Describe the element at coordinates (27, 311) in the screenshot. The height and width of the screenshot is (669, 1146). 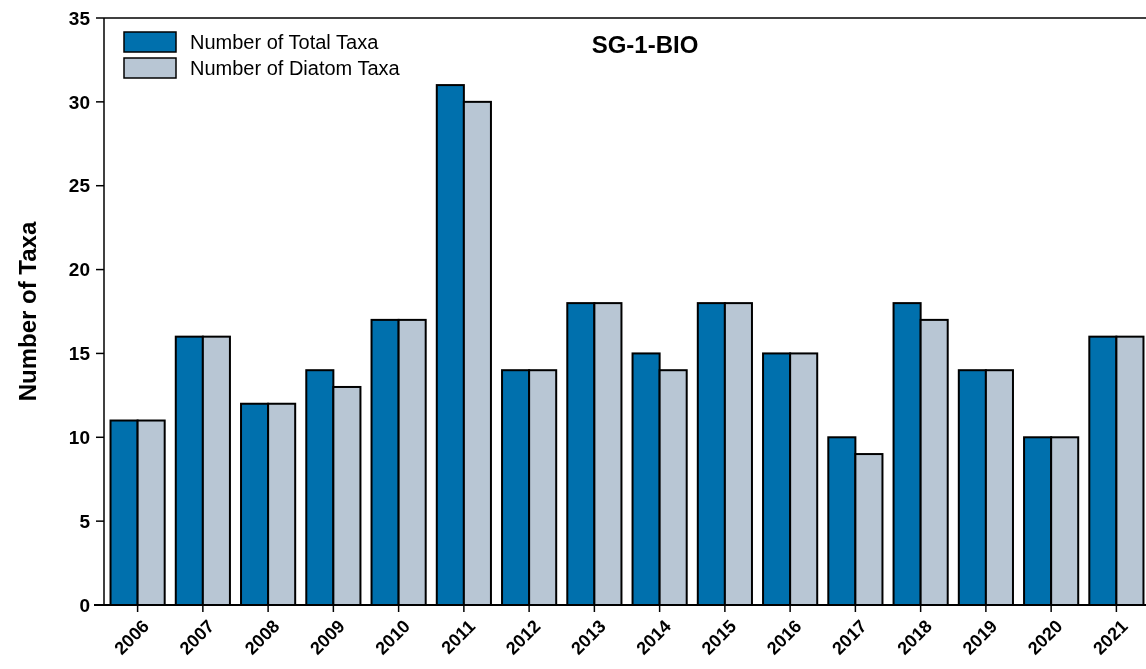
I see `y-axis-title: Number of Taxa` at that location.